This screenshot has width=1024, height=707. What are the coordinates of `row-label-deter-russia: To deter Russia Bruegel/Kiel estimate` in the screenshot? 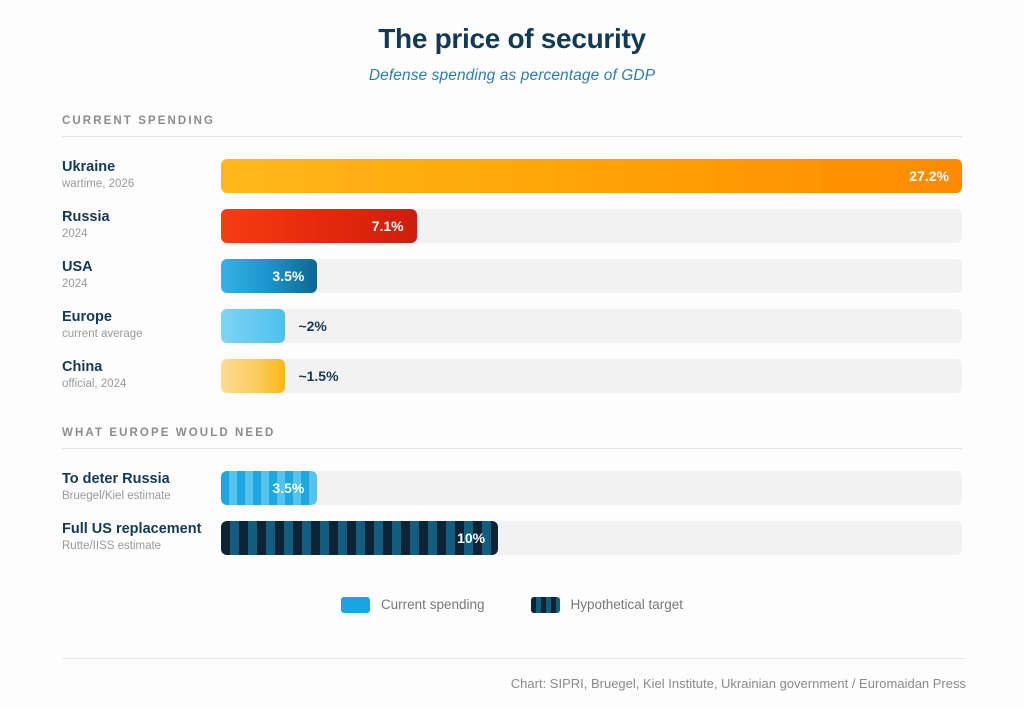 It's located at (141, 487).